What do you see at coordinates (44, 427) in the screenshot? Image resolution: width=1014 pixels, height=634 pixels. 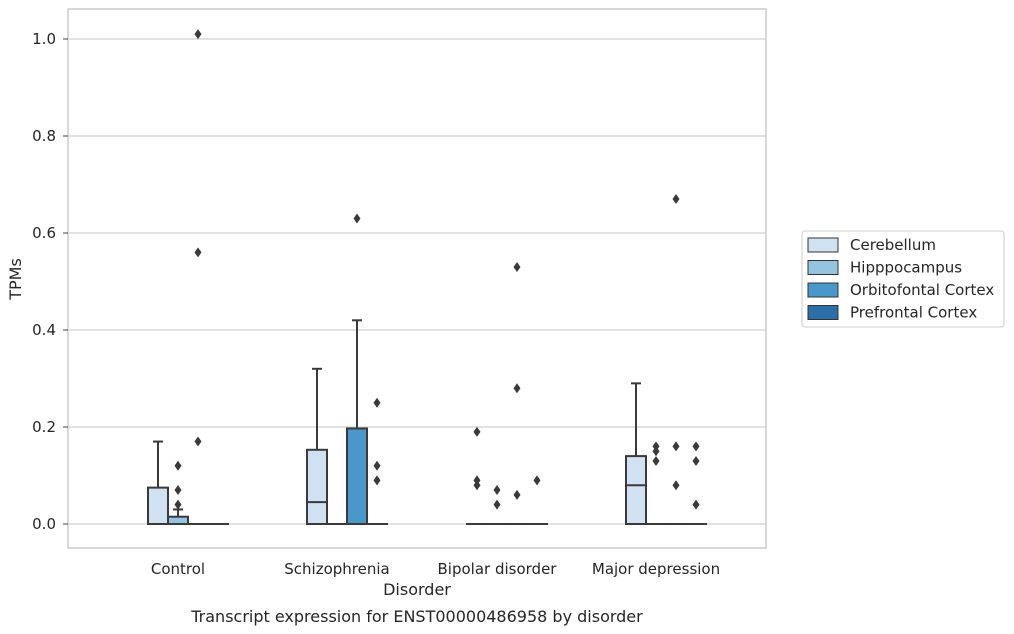 I see `y-tick-label: 0.2` at bounding box center [44, 427].